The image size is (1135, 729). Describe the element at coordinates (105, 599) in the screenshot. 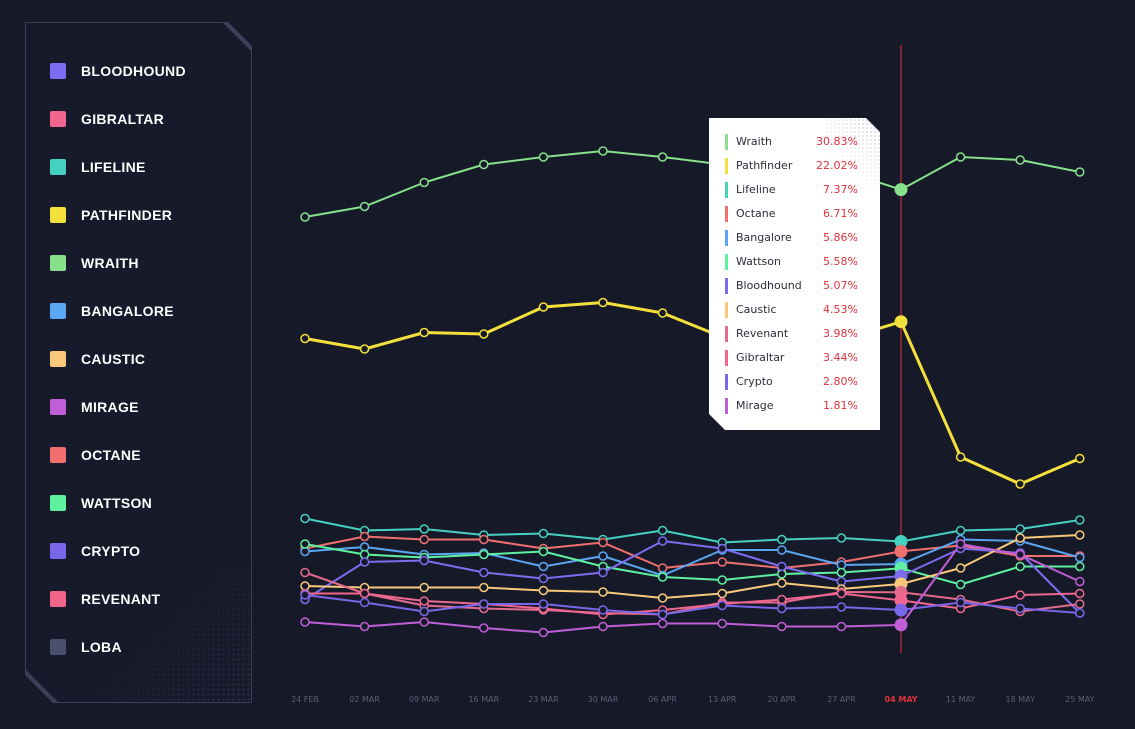

I see `legend-item-revenant: REVENANT` at that location.